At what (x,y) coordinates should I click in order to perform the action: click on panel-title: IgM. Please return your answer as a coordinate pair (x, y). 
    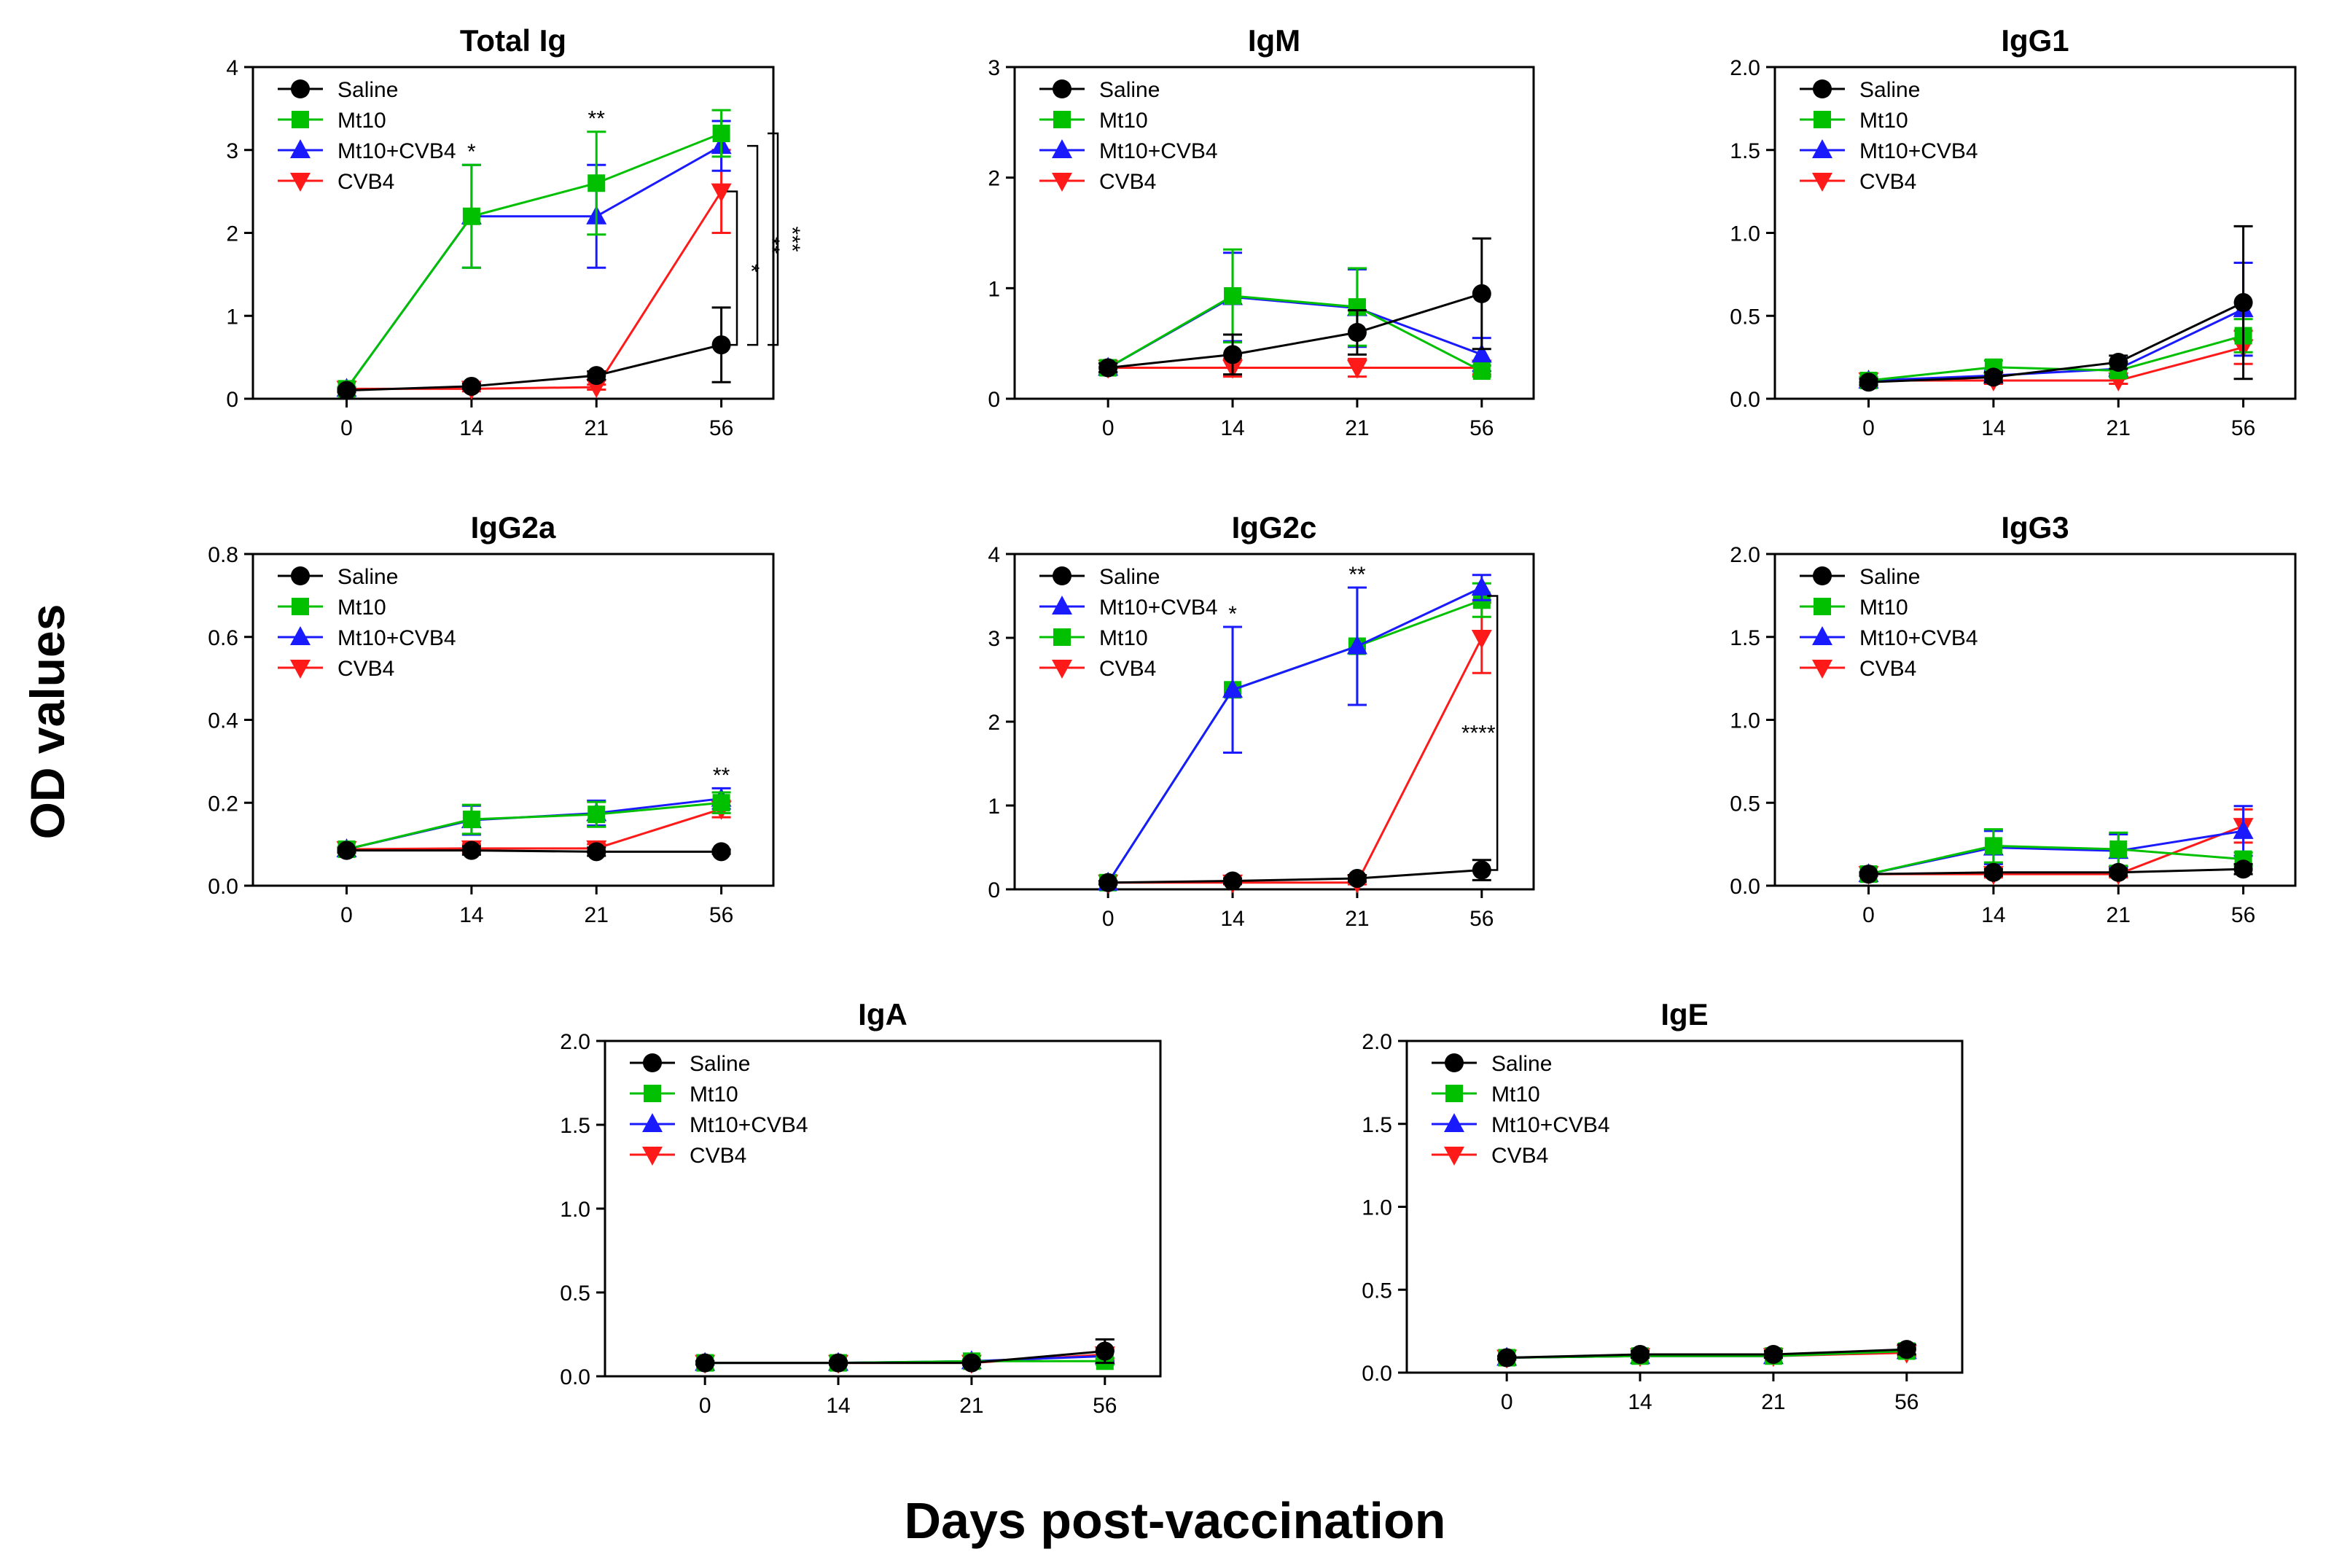
    Looking at the image, I should click on (1274, 41).